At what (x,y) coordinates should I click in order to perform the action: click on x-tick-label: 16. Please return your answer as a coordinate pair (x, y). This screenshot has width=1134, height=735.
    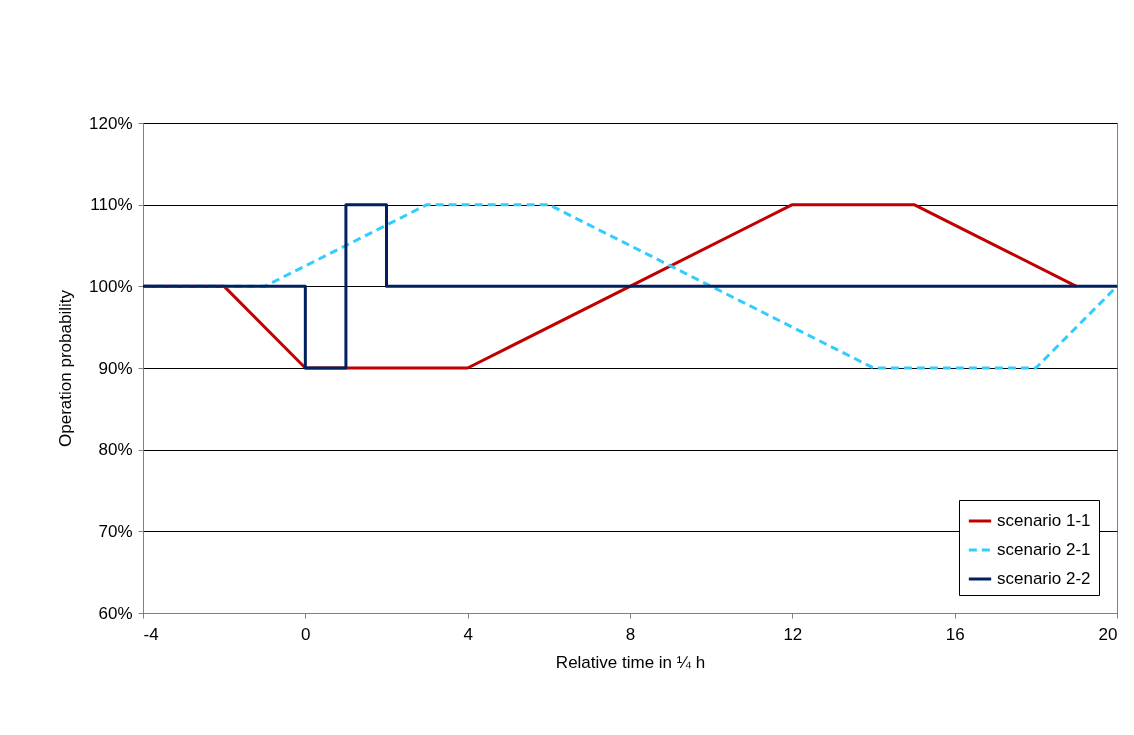
    Looking at the image, I should click on (955, 634).